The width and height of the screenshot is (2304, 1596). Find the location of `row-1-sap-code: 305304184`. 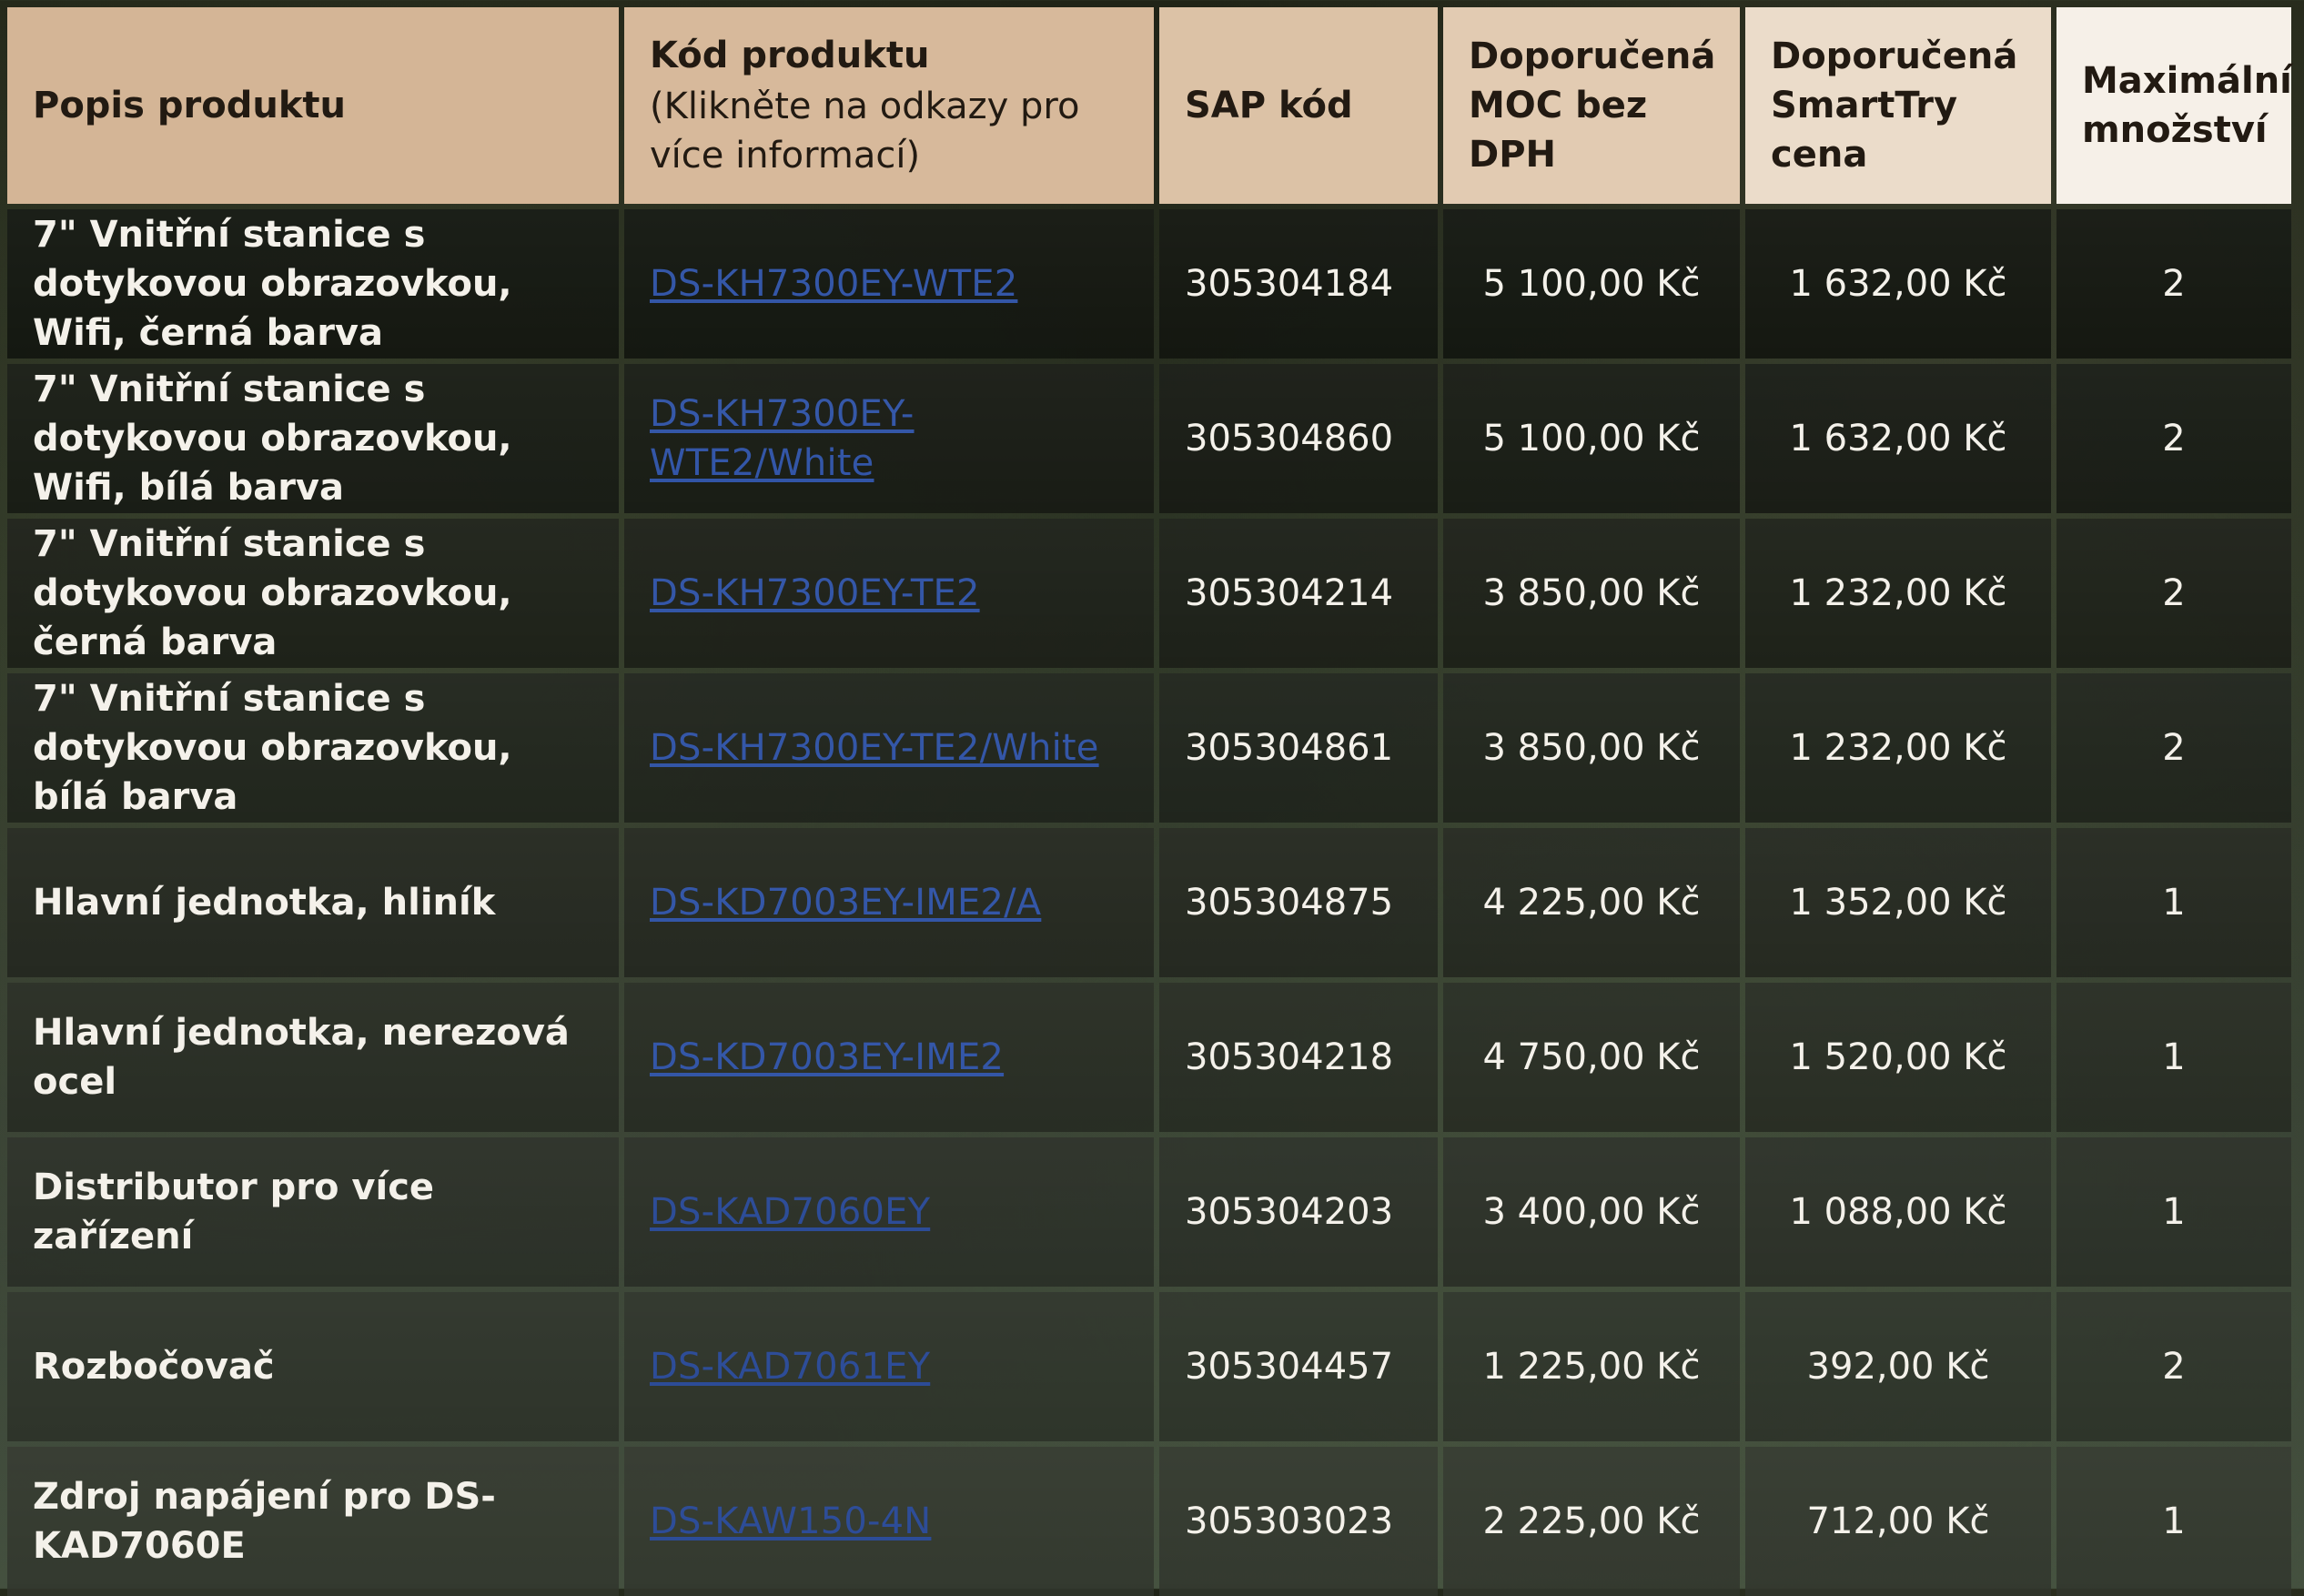

row-1-sap-code: 305304184 is located at coordinates (1298, 284).